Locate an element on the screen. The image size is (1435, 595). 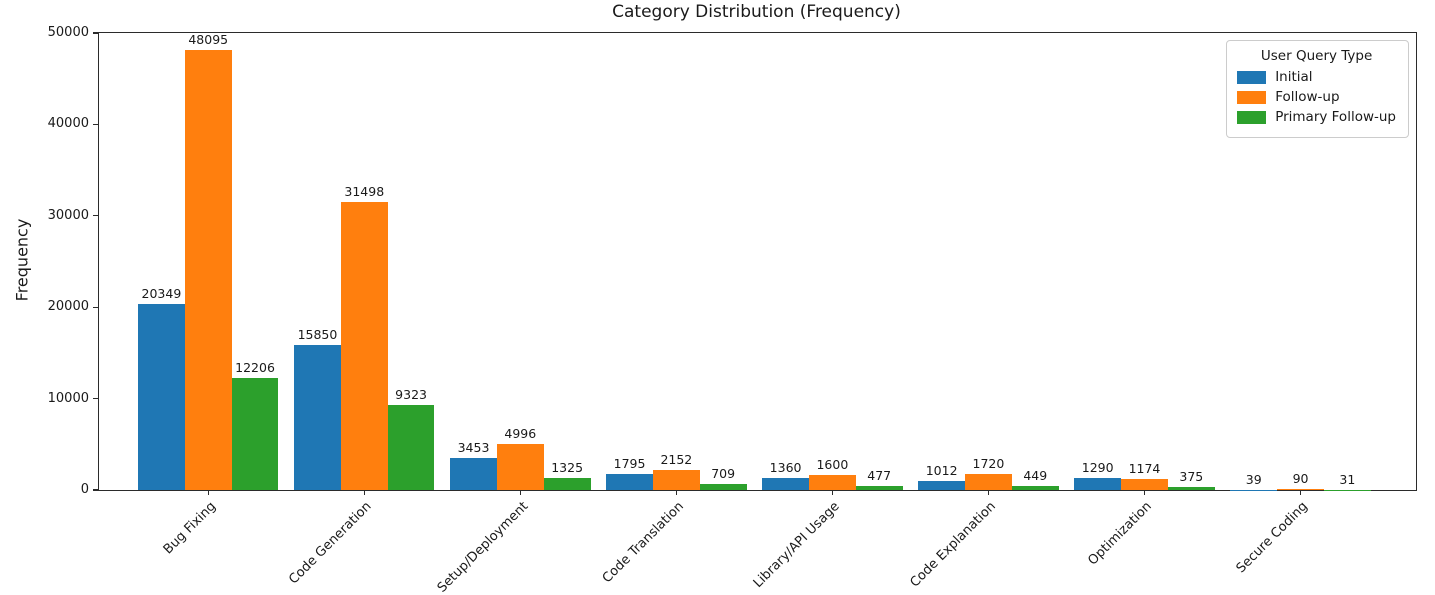
bar-value-label: 15850 is located at coordinates (317, 335).